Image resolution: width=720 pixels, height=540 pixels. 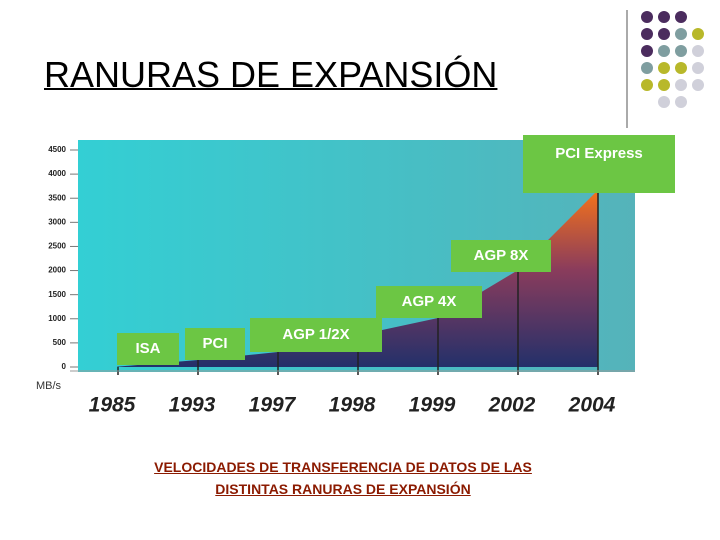 I want to click on y-tick-label: 0, so click(x=64, y=366).